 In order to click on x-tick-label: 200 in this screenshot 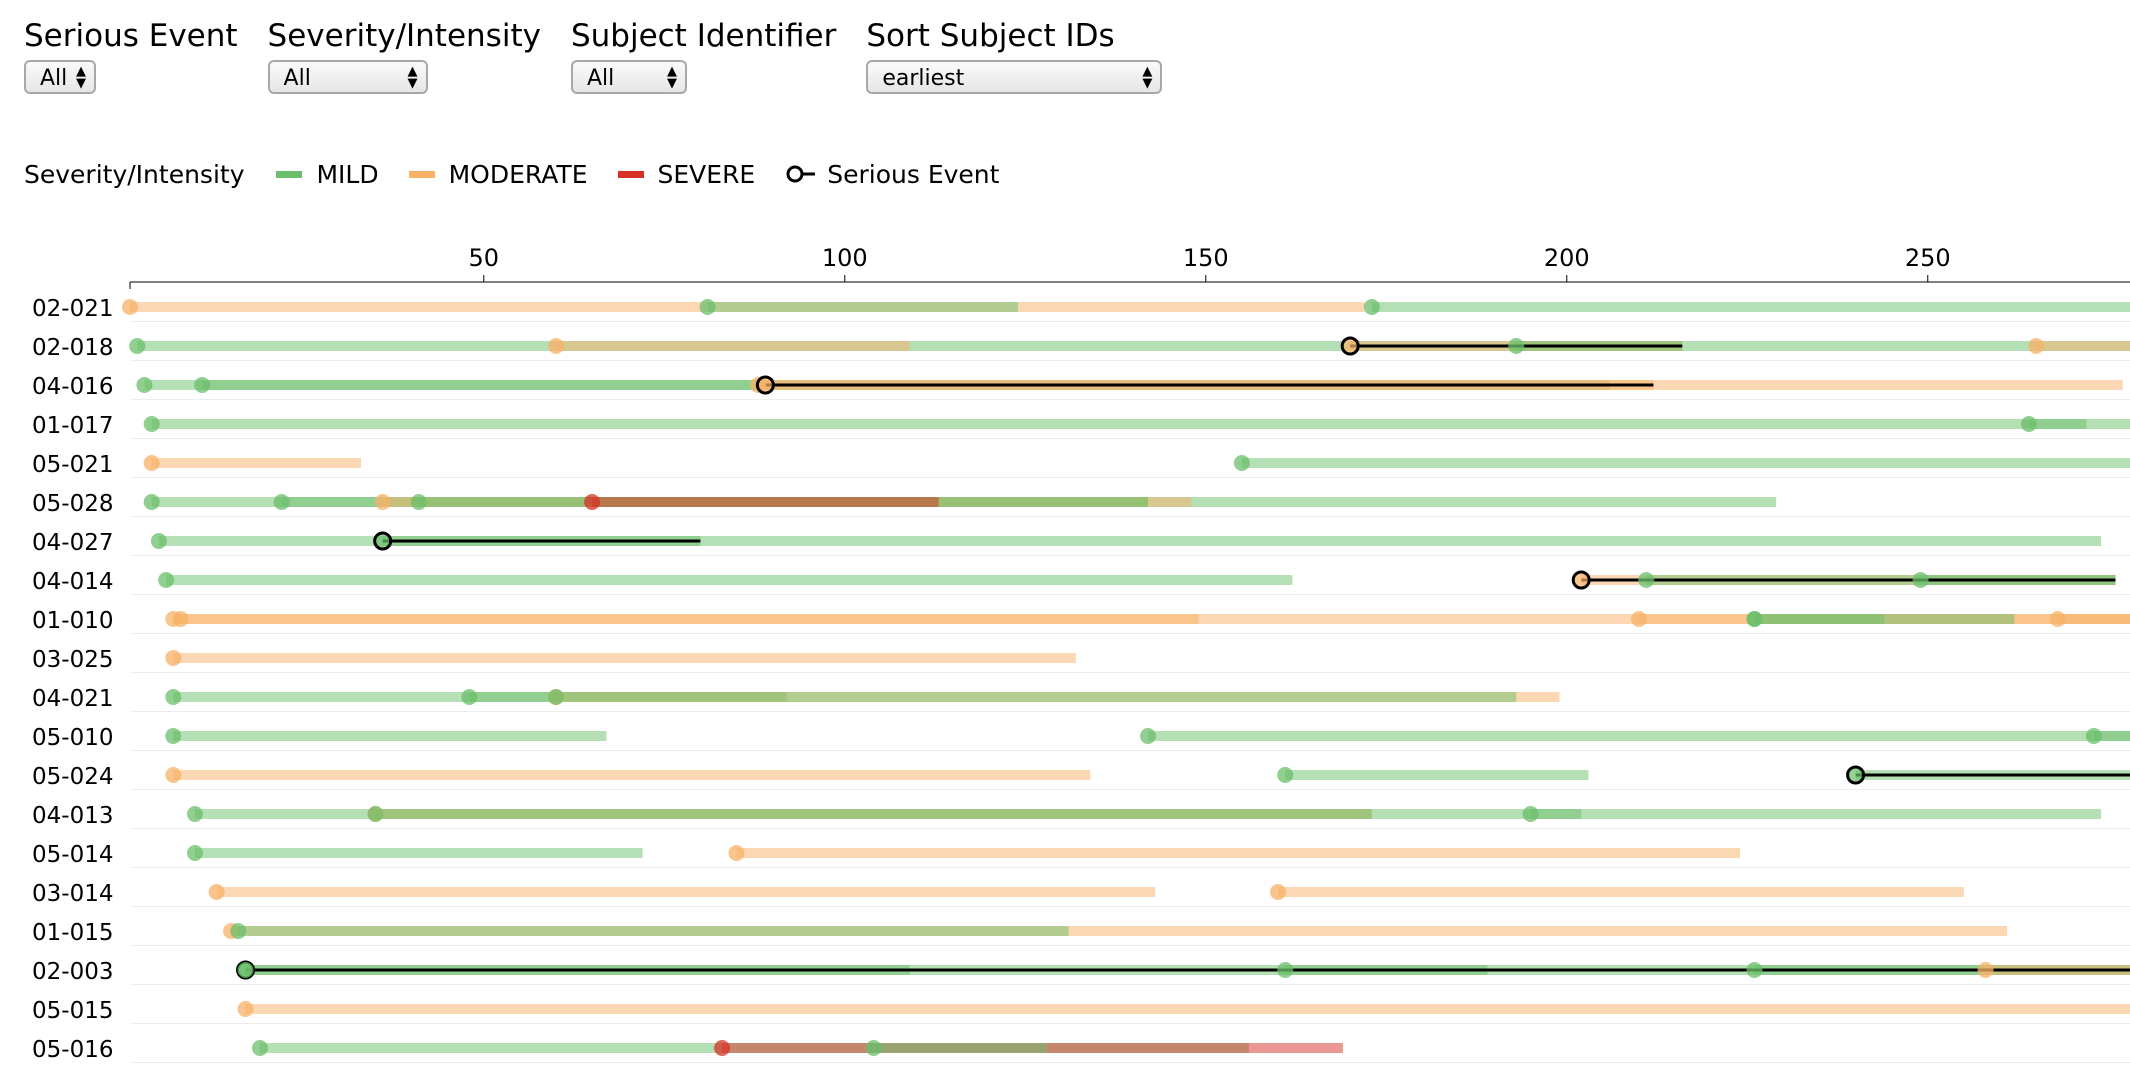, I will do `click(1567, 258)`.